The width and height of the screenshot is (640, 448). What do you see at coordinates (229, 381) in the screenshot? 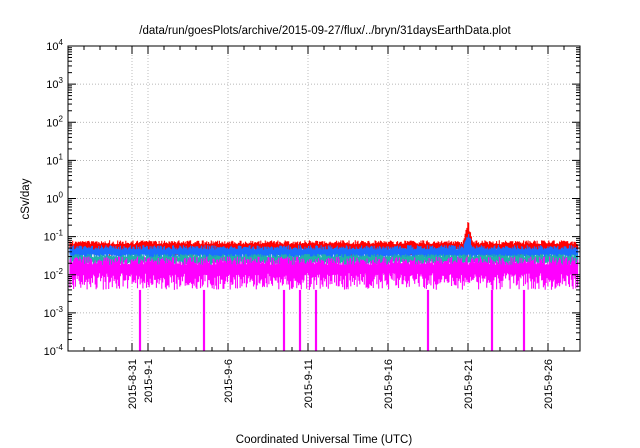
I see `x-tick-label: 2015-9-6` at bounding box center [229, 381].